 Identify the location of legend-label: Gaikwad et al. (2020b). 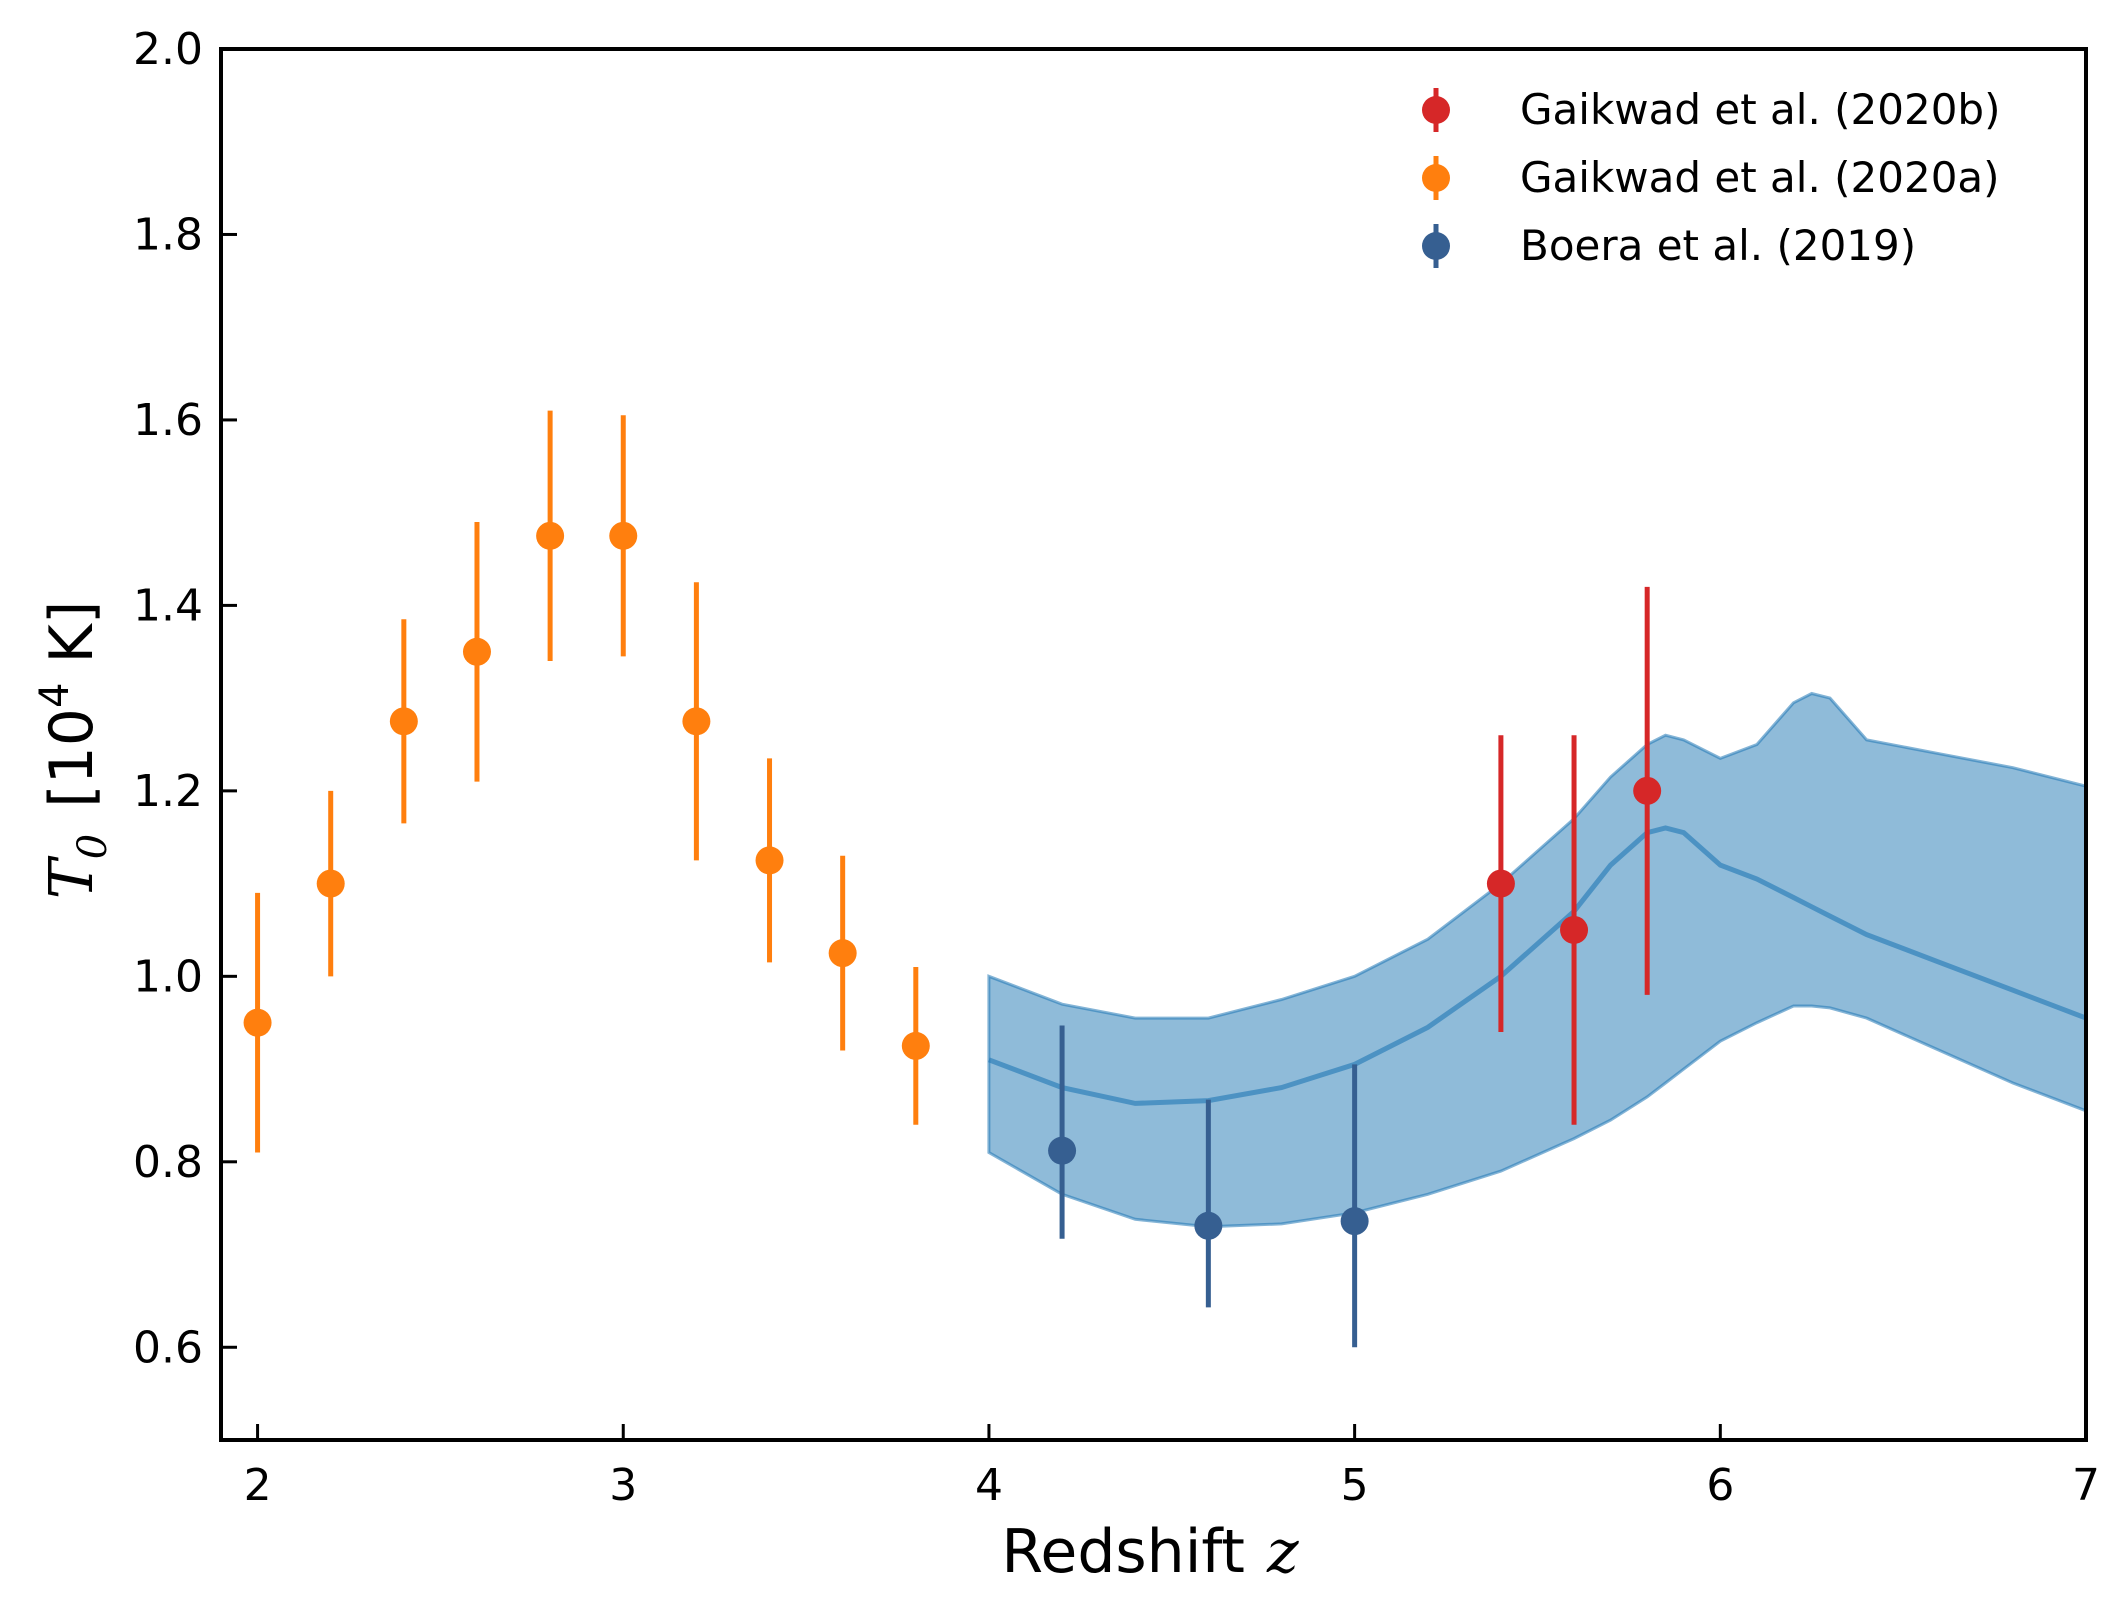
(1760, 109).